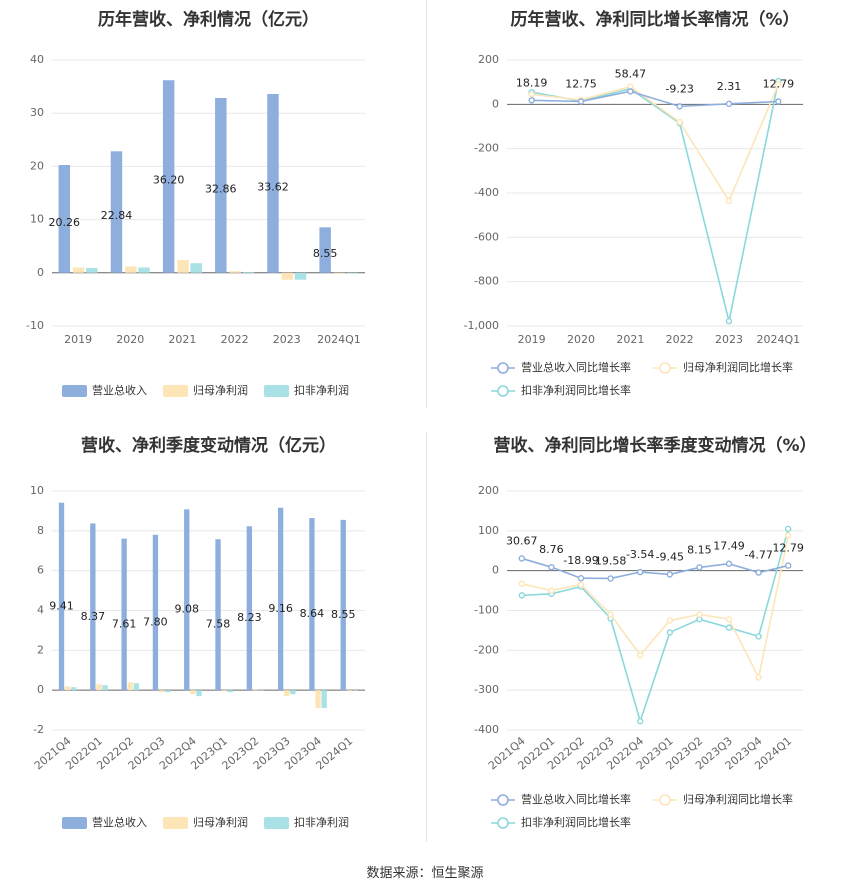 The height and width of the screenshot is (891, 850). I want to click on y-tick-label: 100, so click(488, 530).